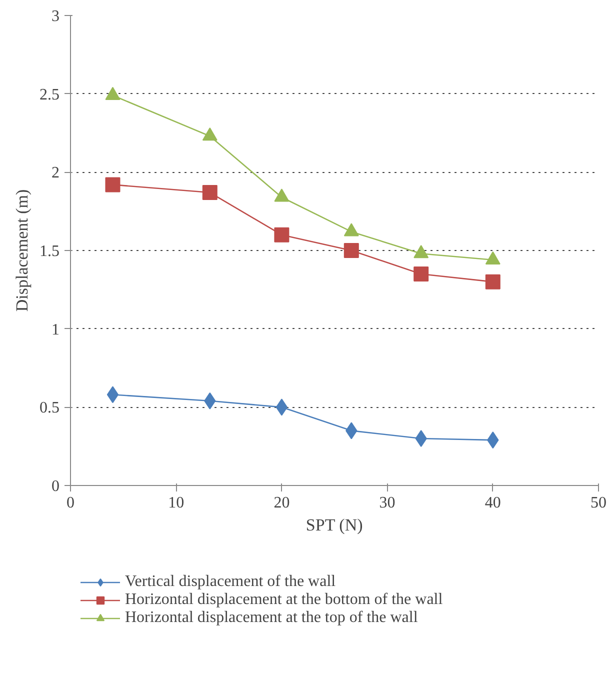 This screenshot has height=684, width=615. What do you see at coordinates (492, 503) in the screenshot?
I see `x-tick-label: 40` at bounding box center [492, 503].